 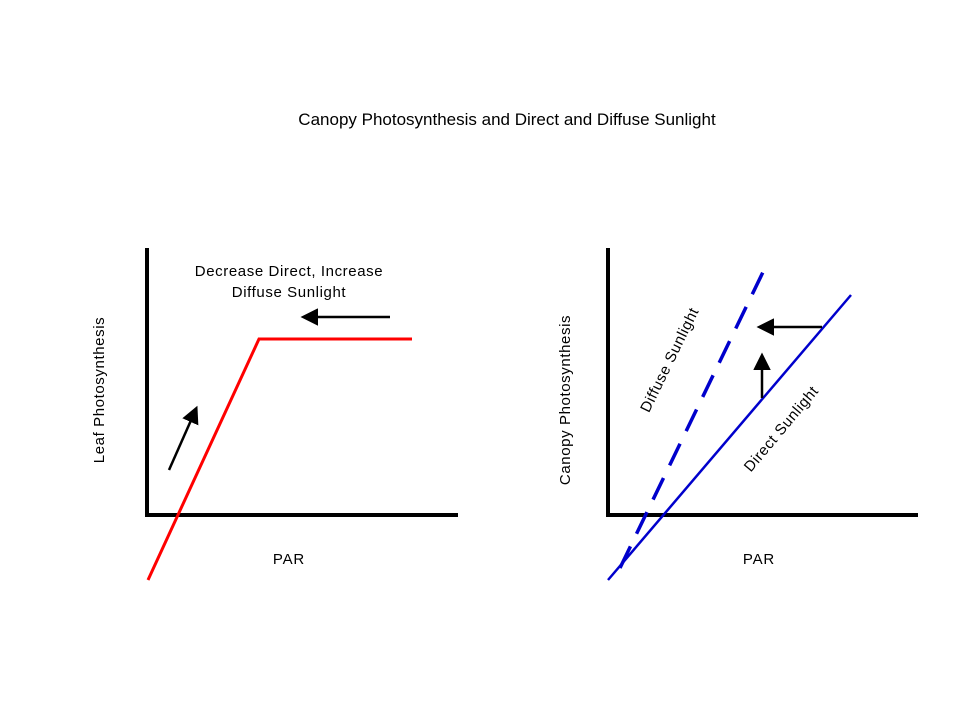 I want to click on diffuse-sunlight-label: Diffuse Sunlight, so click(x=670, y=360).